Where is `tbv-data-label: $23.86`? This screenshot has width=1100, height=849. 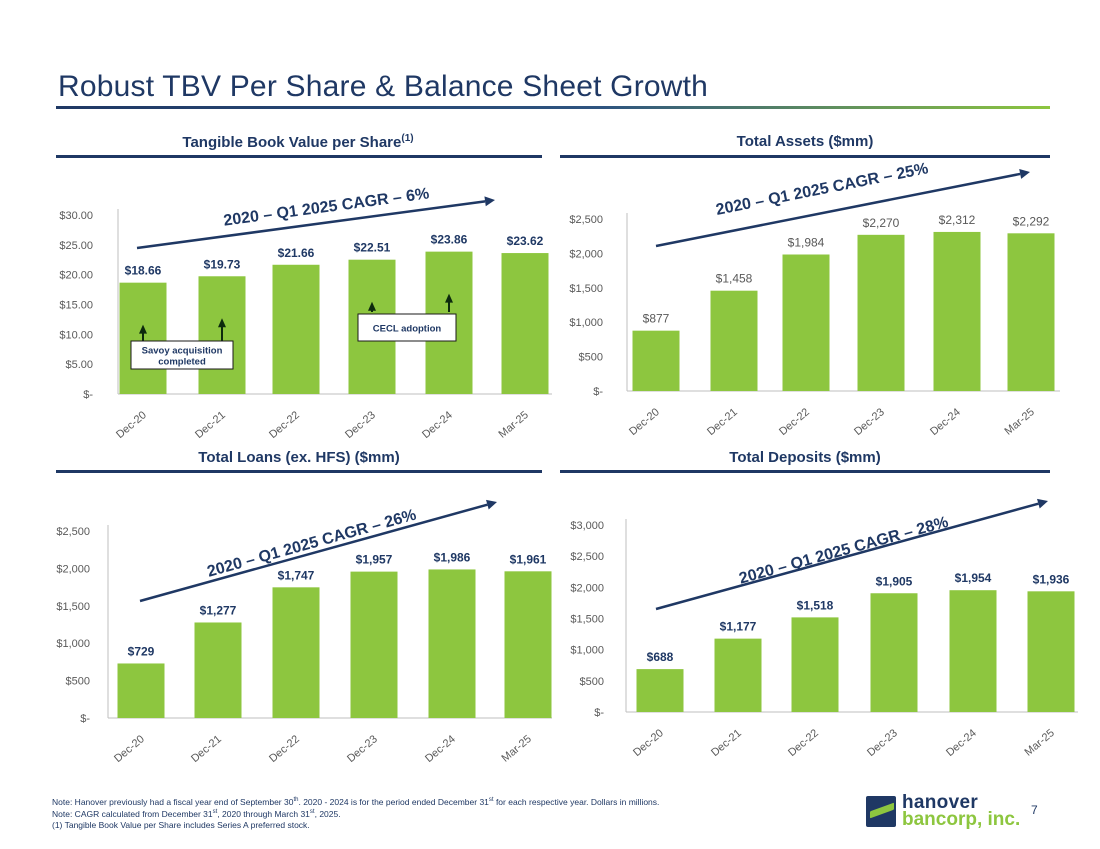
tbv-data-label: $23.86 is located at coordinates (449, 240).